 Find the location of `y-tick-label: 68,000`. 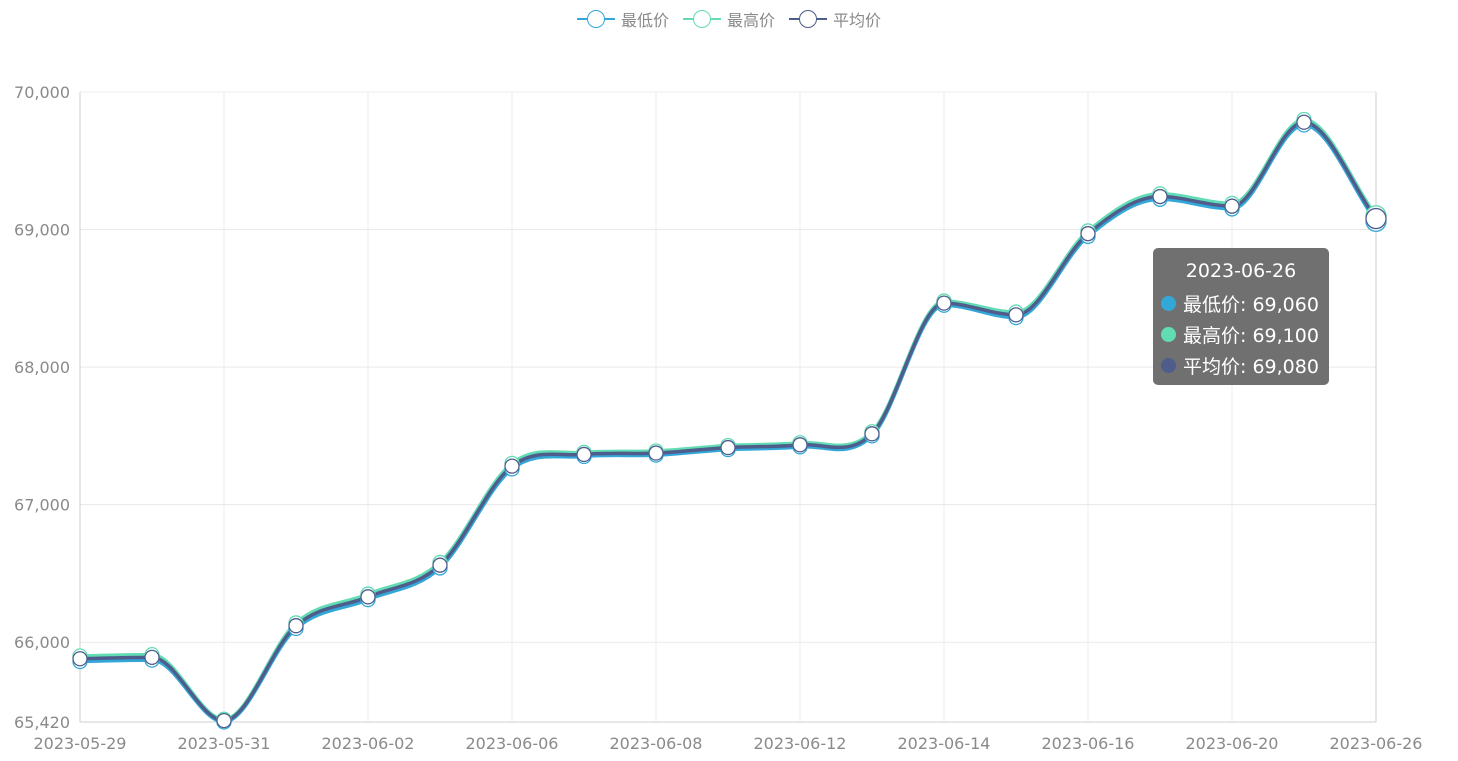

y-tick-label: 68,000 is located at coordinates (42, 367).